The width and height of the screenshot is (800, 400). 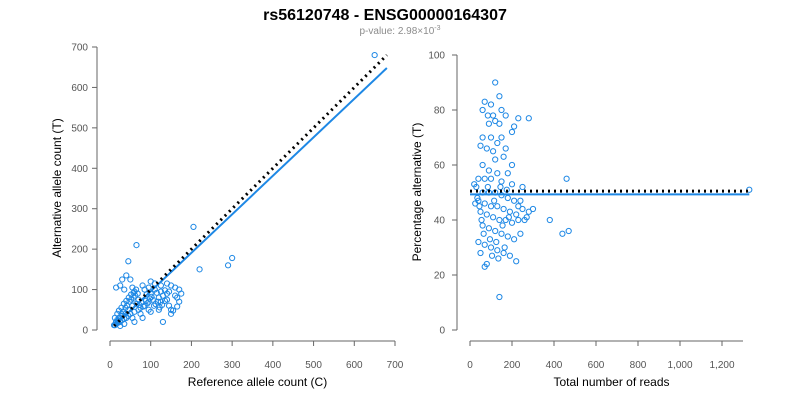 What do you see at coordinates (79, 250) in the screenshot?
I see `y-tick-label: 200` at bounding box center [79, 250].